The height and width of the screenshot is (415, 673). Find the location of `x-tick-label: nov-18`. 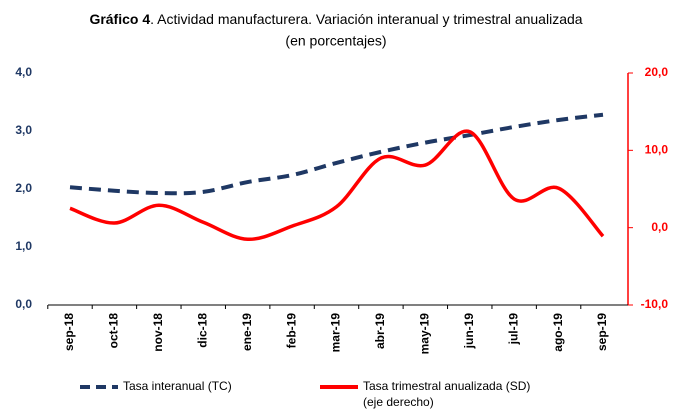

x-tick-label: nov-18 is located at coordinates (158, 332).